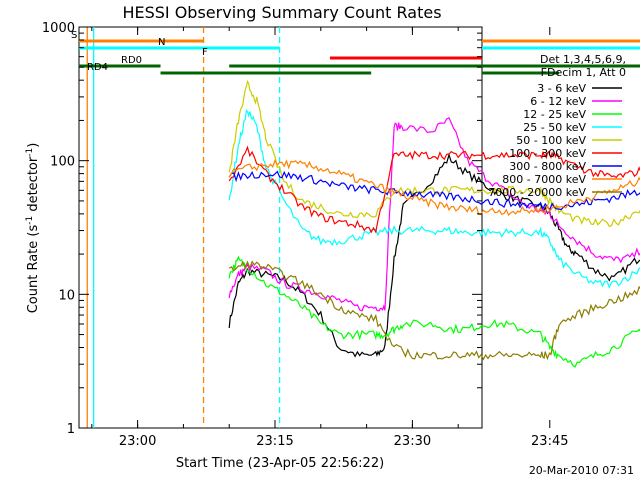 The image size is (640, 480). Describe the element at coordinates (554, 127) in the screenshot. I see `legend-label: 25 - 50 keV` at that location.